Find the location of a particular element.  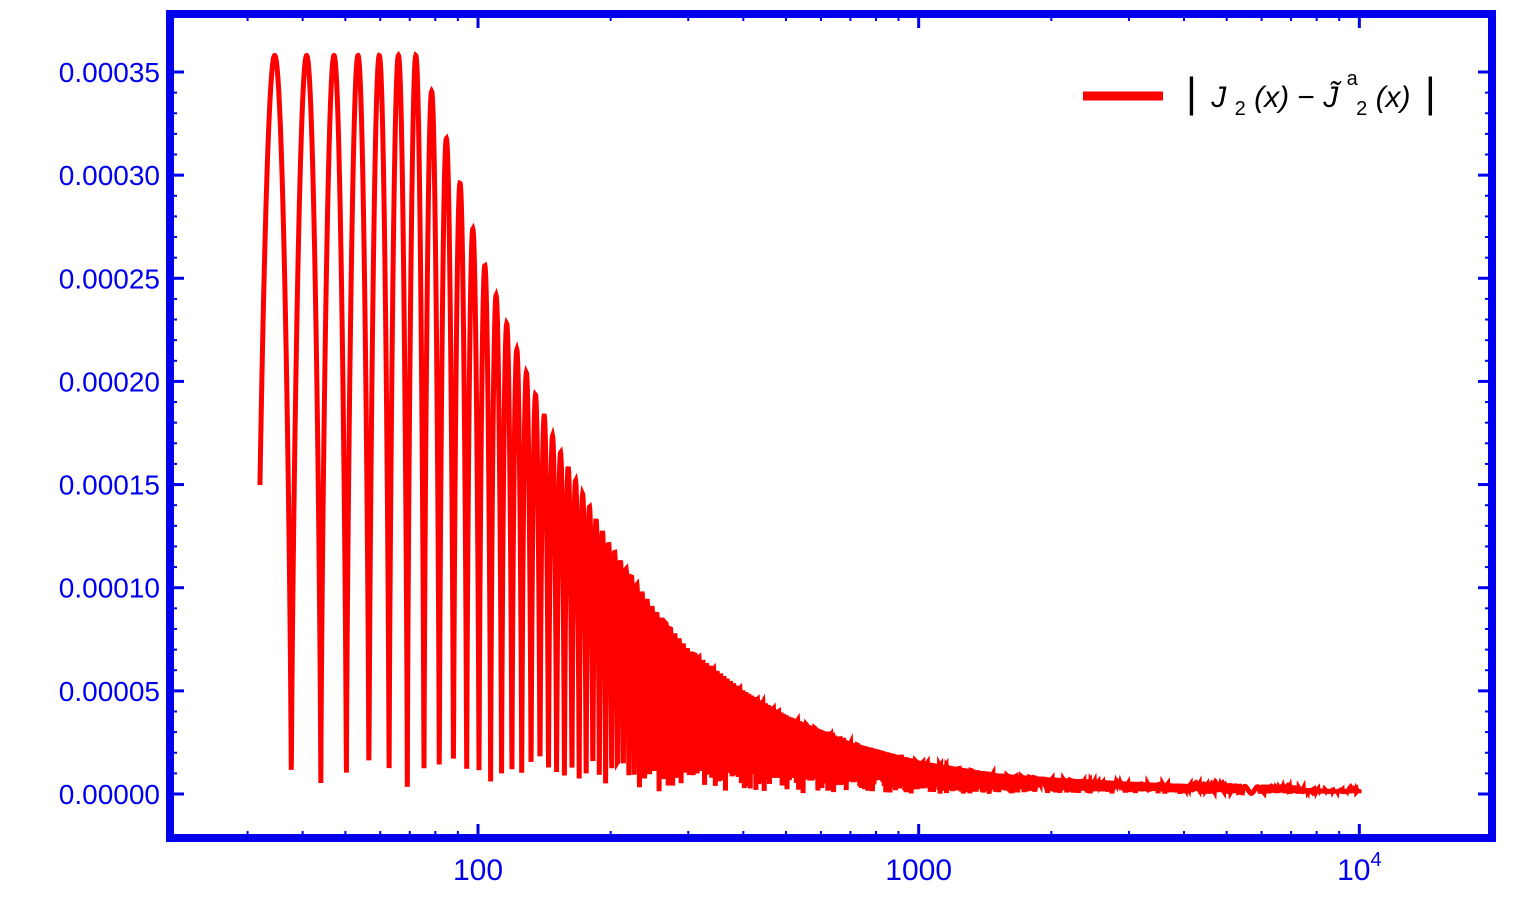

y-tick-label: 0.00030 is located at coordinates (109, 175).